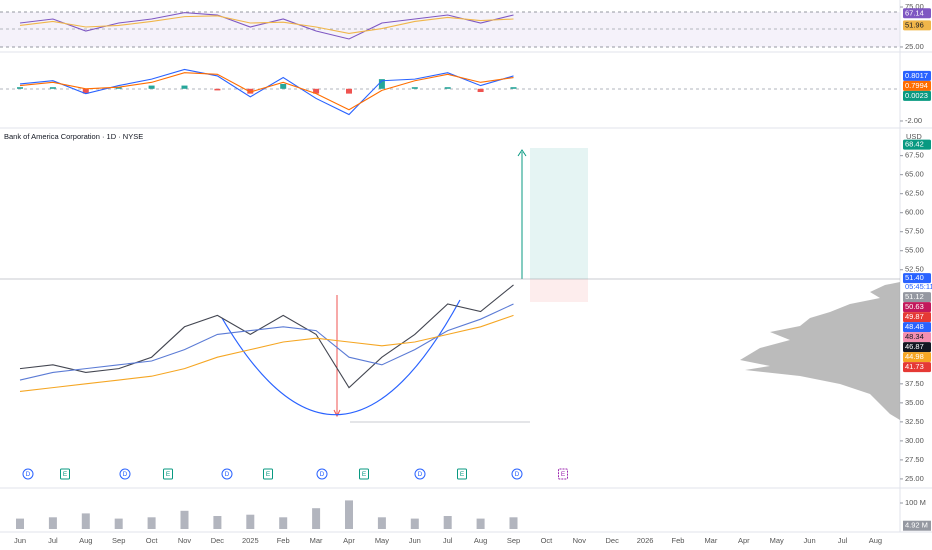 This screenshot has width=932, height=550. Describe the element at coordinates (914, 440) in the screenshot. I see `y-tick-label: 30.00` at that location.